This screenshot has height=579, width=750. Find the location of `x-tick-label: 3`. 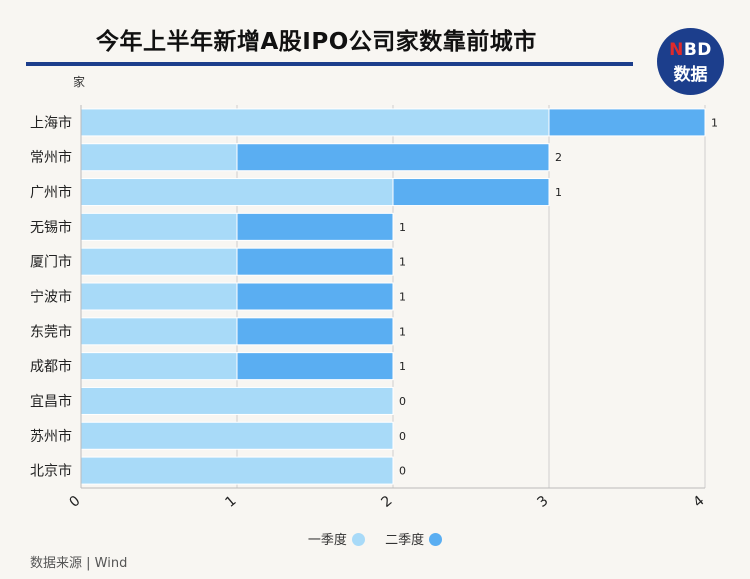

x-tick-label: 3 is located at coordinates (542, 502).